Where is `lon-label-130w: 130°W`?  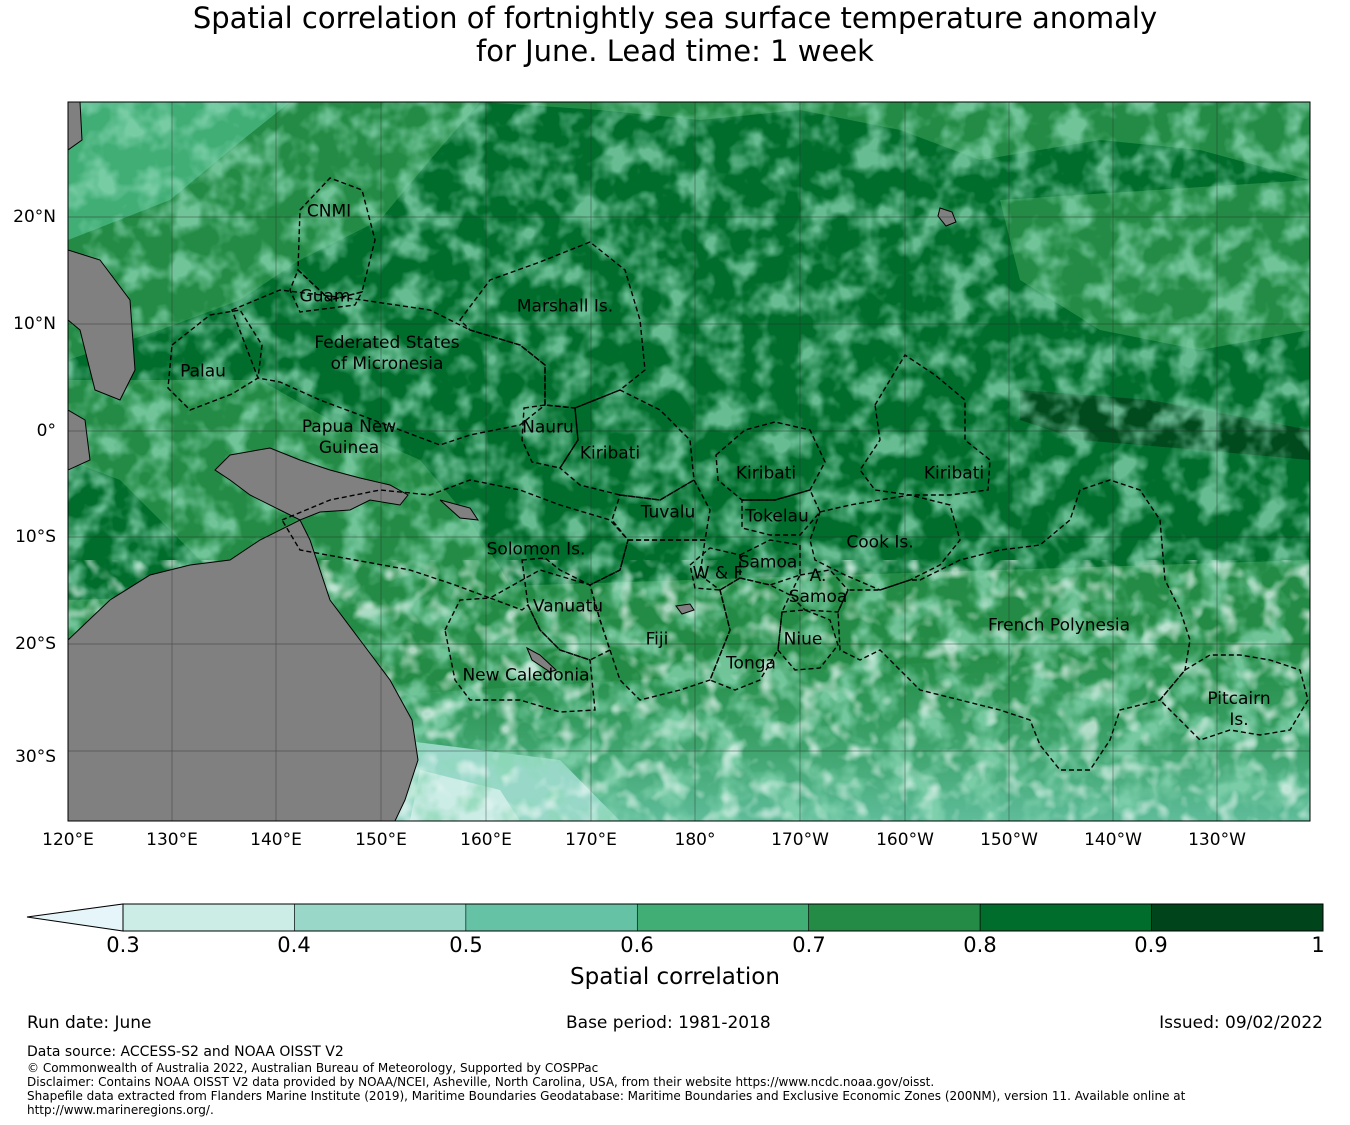 lon-label-130w: 130°W is located at coordinates (1217, 840).